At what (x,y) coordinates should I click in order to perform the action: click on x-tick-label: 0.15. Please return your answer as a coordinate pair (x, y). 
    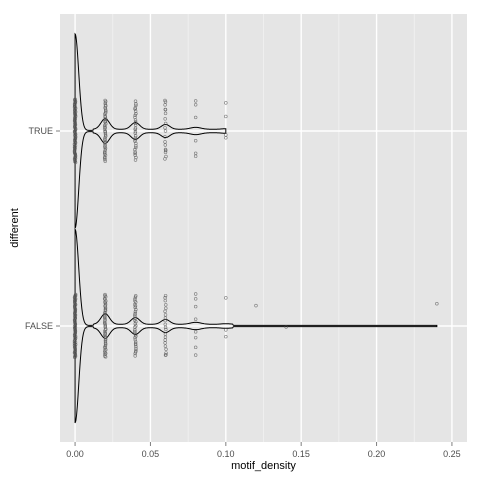
    Looking at the image, I should click on (301, 454).